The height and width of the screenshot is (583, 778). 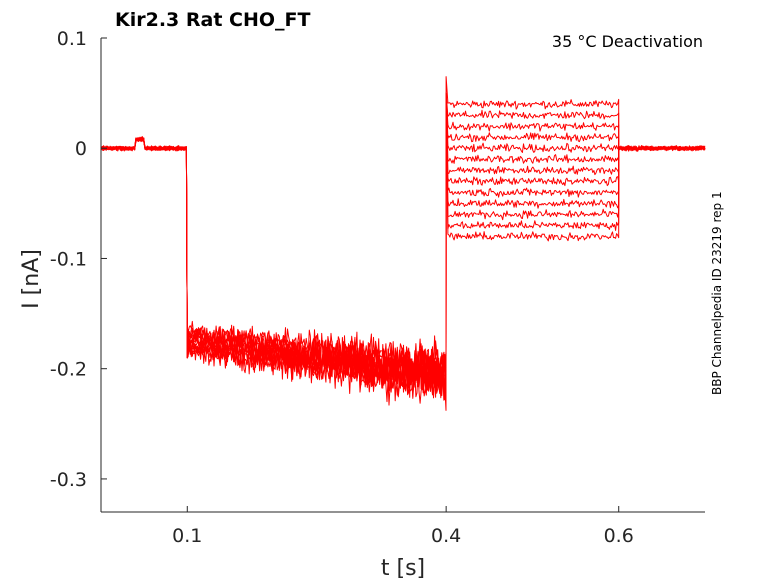 What do you see at coordinates (627, 41) in the screenshot?
I see `condition-annotation: 35 °C Deactivation` at bounding box center [627, 41].